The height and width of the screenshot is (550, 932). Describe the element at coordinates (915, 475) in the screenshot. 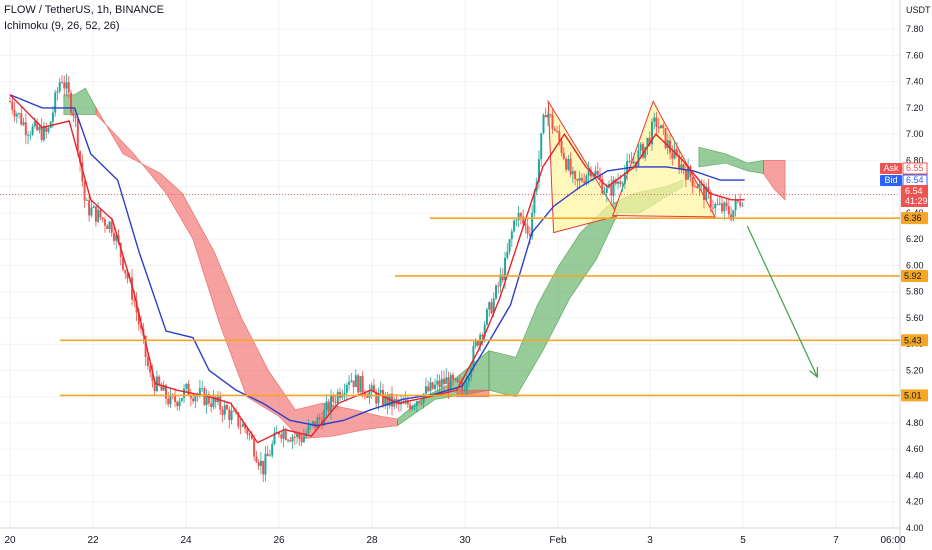

I see `price-tick-label: 4.40` at that location.